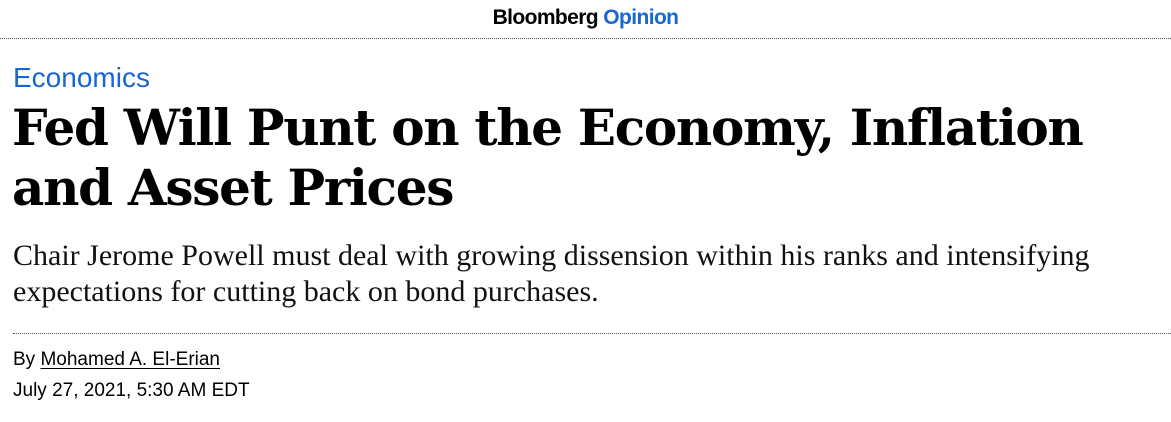 This screenshot has width=1171, height=422. I want to click on logo-opinion: Opinion, so click(641, 17).